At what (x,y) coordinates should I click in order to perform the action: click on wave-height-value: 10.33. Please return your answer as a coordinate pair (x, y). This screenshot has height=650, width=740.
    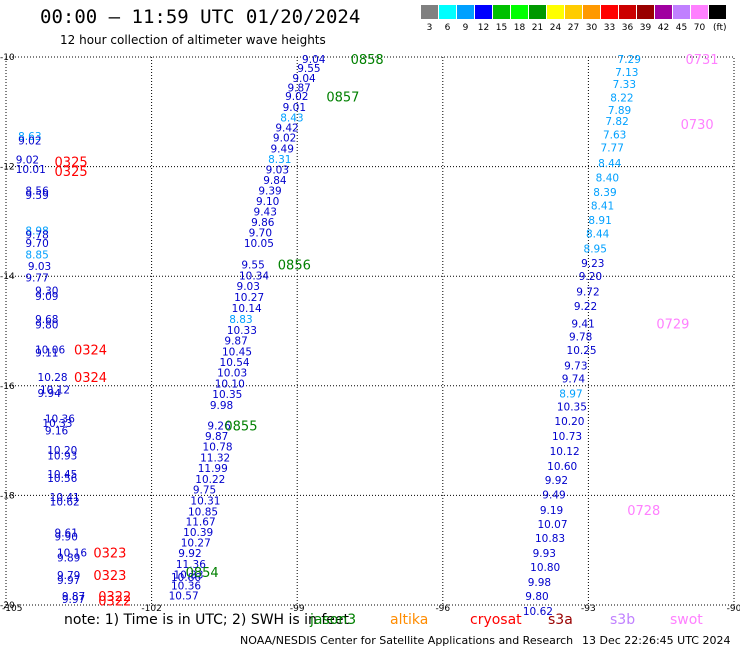
    Looking at the image, I should click on (57, 424).